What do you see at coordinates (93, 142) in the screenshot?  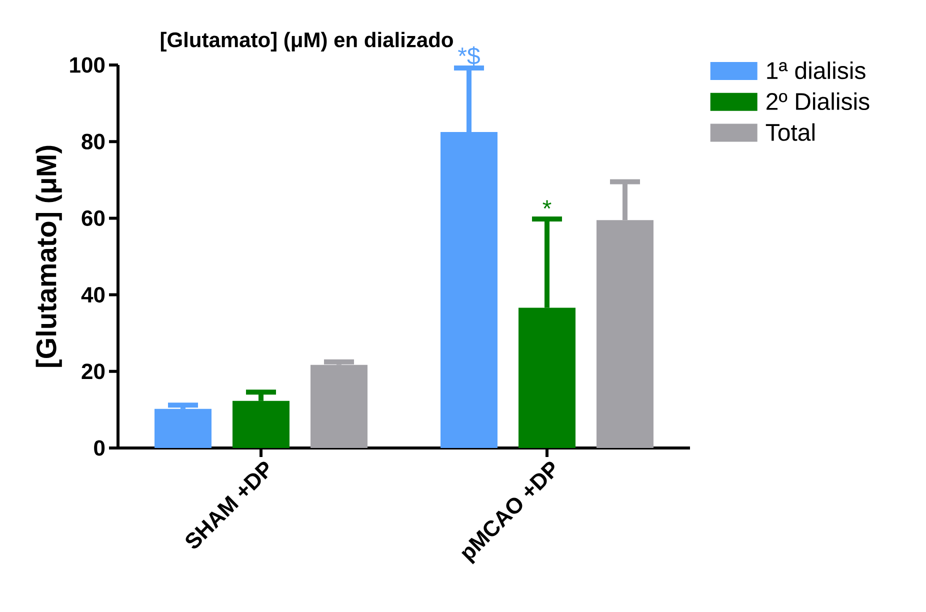 I see `y-tick-label: 80` at bounding box center [93, 142].